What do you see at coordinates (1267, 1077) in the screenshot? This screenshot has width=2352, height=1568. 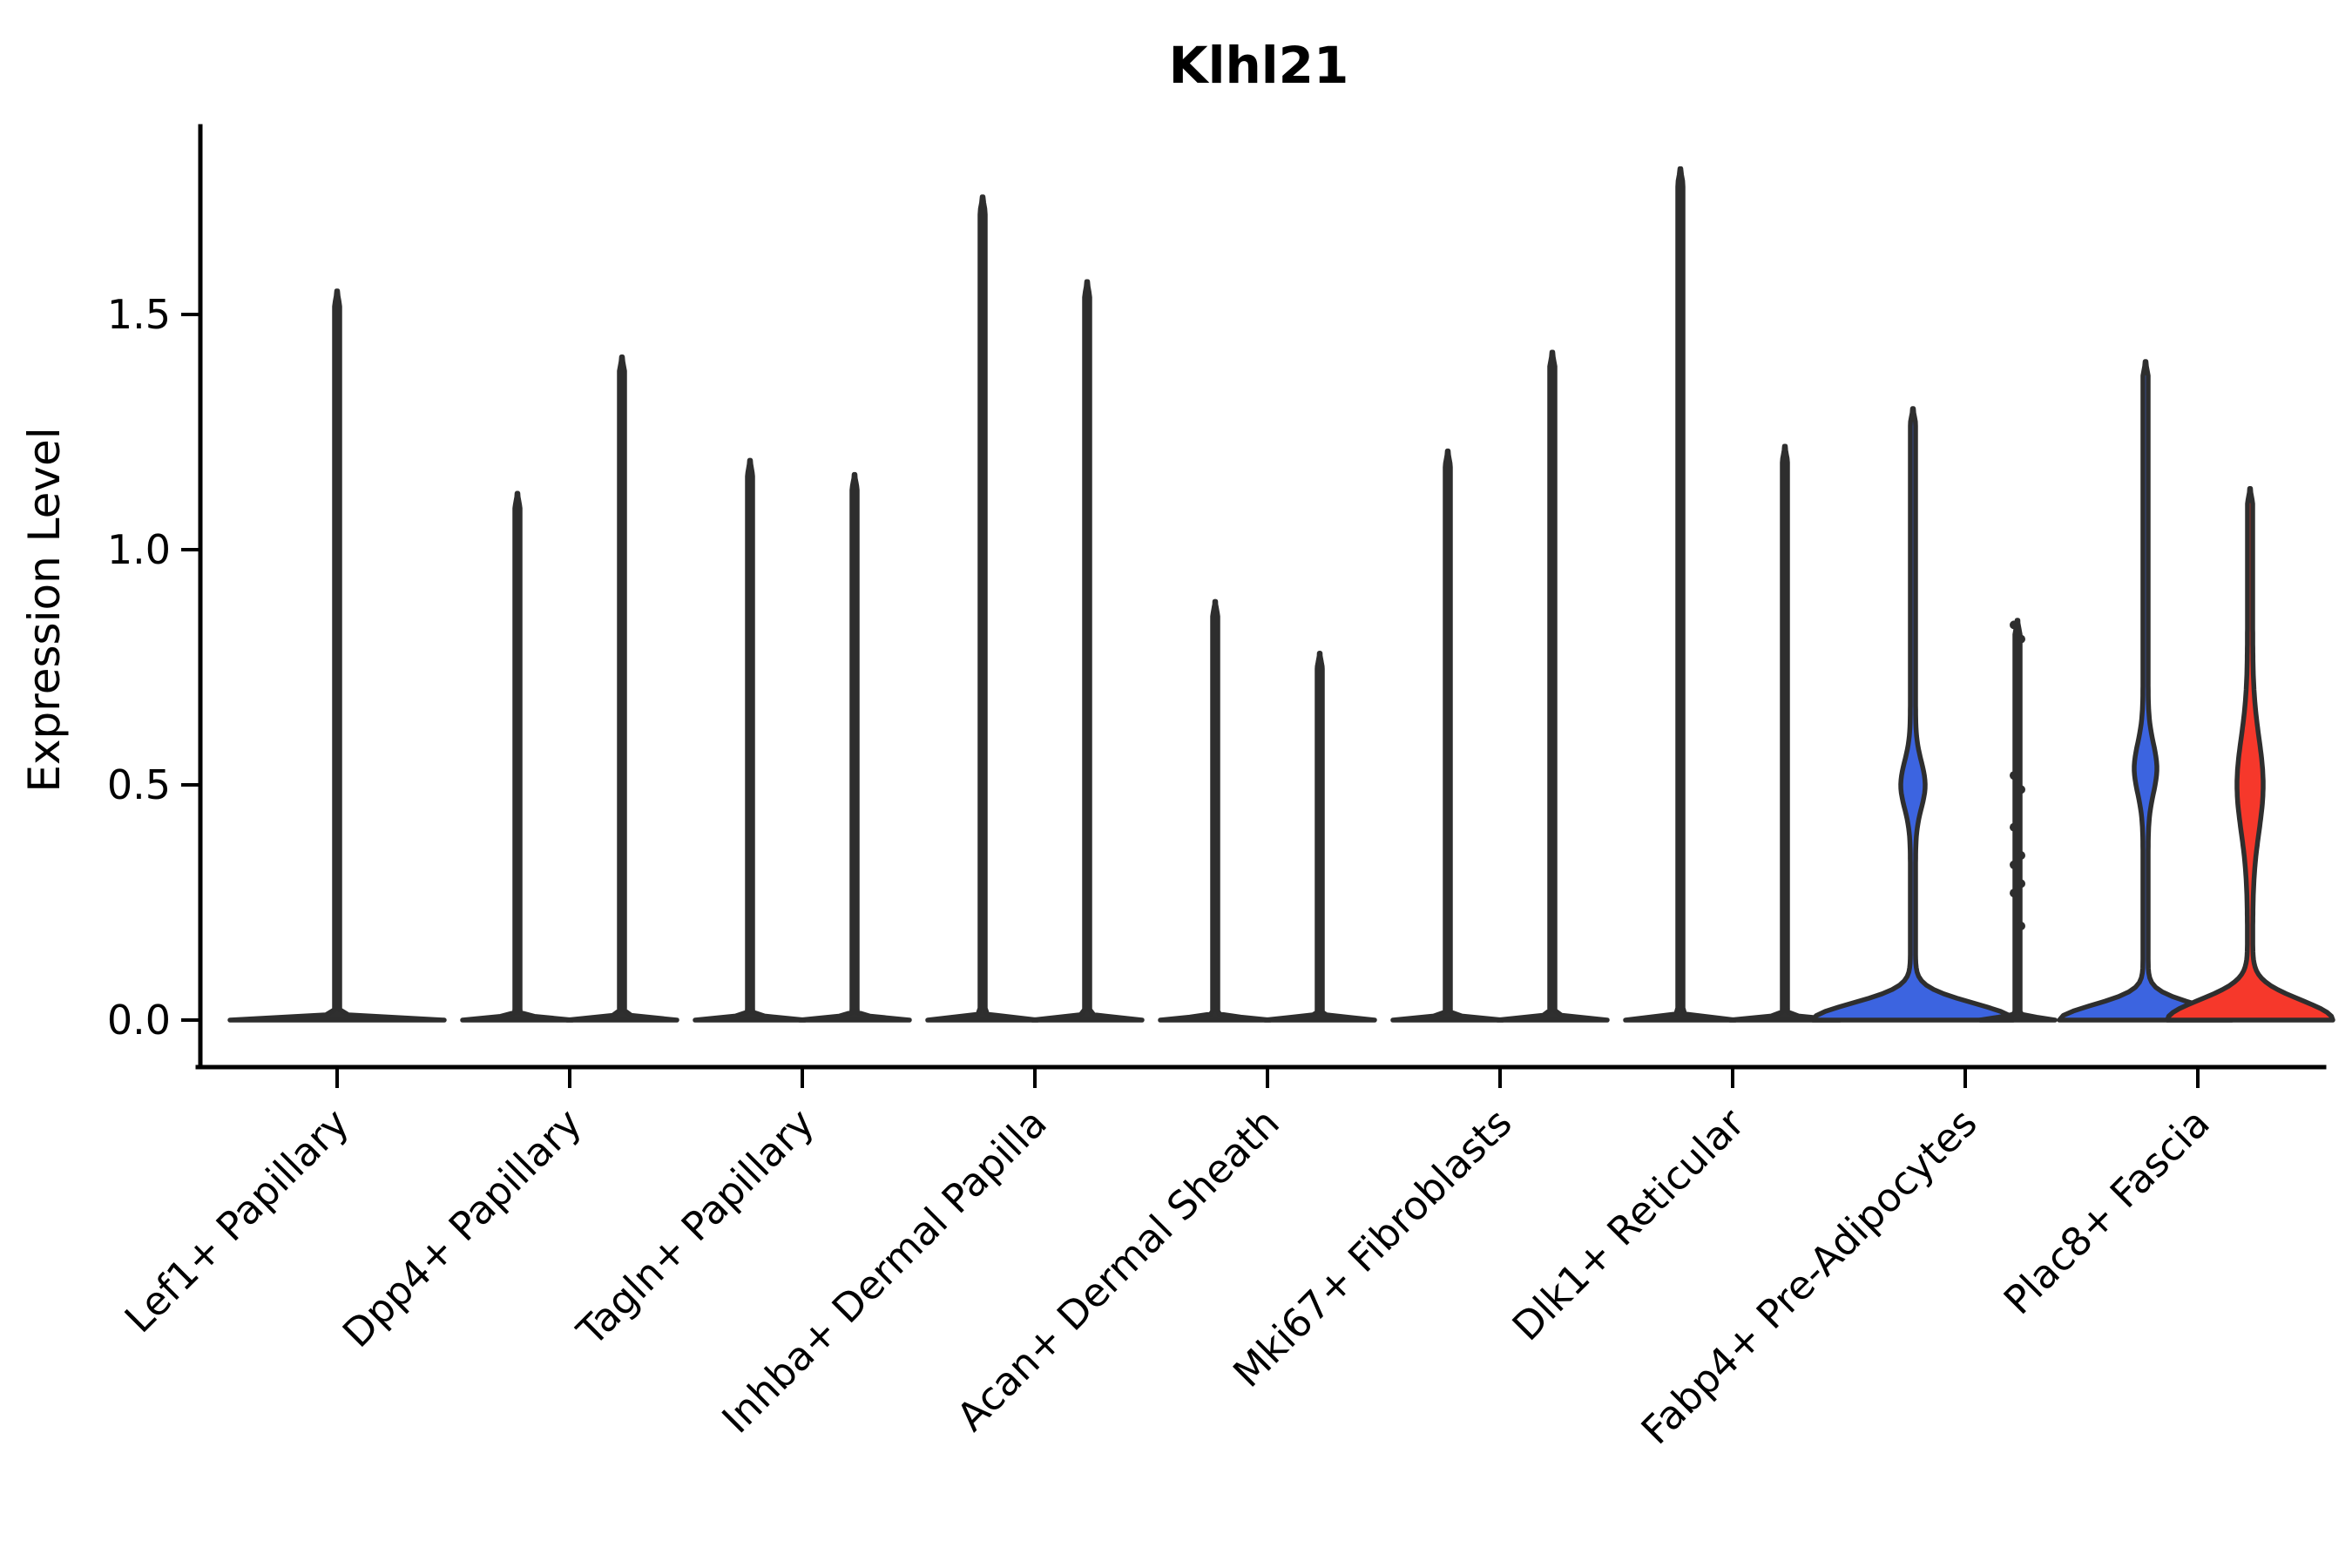 I see `x-axis-ticks` at bounding box center [1267, 1077].